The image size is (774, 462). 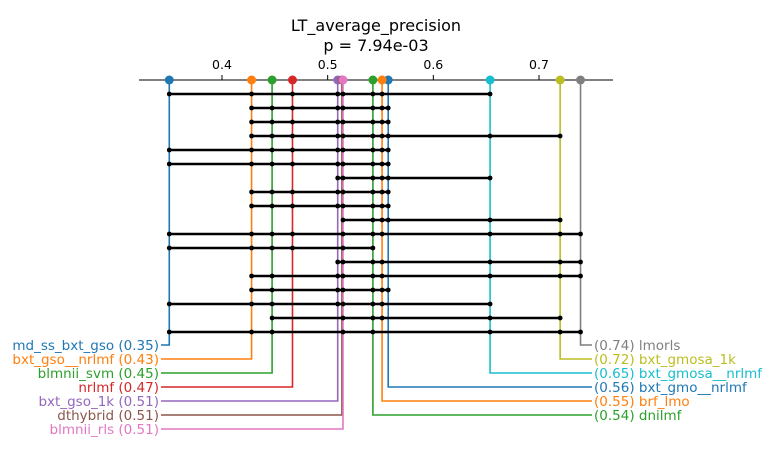 I want to click on axis-tick-label: 0.6, so click(x=433, y=64).